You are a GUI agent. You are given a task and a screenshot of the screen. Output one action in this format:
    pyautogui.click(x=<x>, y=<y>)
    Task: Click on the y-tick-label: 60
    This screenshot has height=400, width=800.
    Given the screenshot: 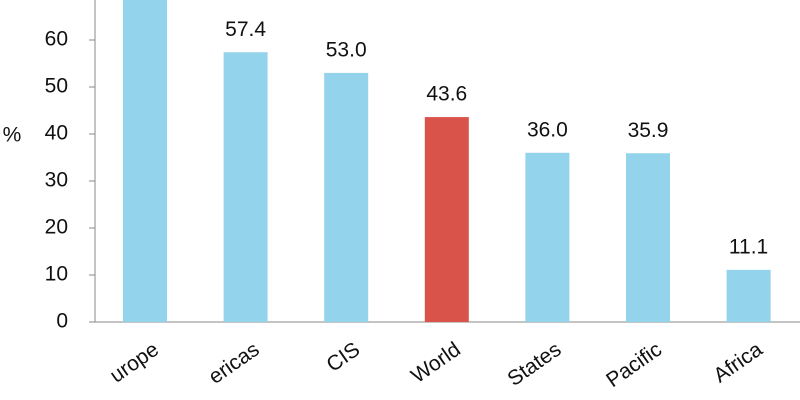 What is the action you would take?
    pyautogui.click(x=56, y=39)
    